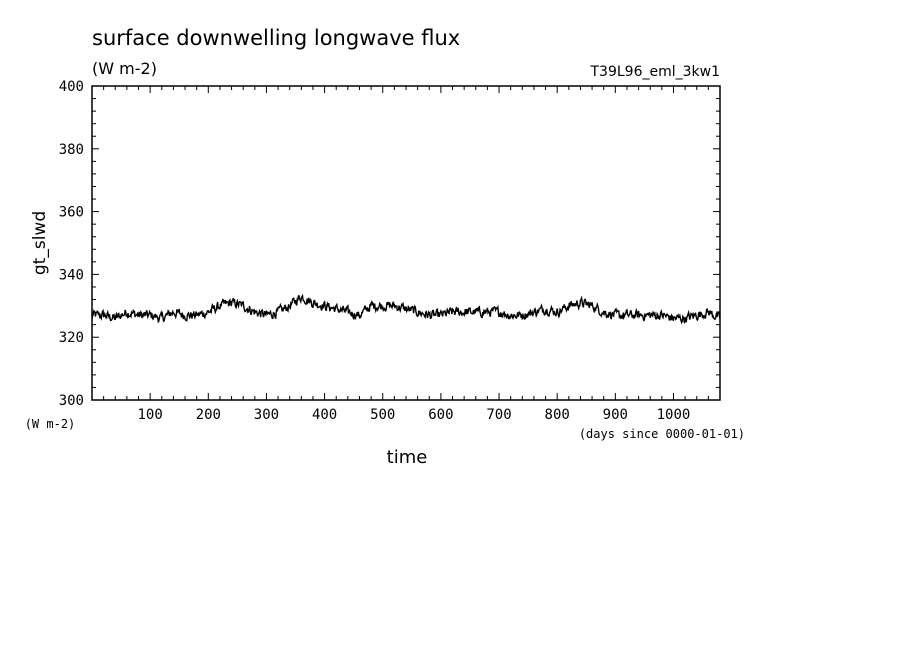 The image size is (904, 654). Describe the element at coordinates (71, 213) in the screenshot. I see `y-tick-label: 360` at that location.